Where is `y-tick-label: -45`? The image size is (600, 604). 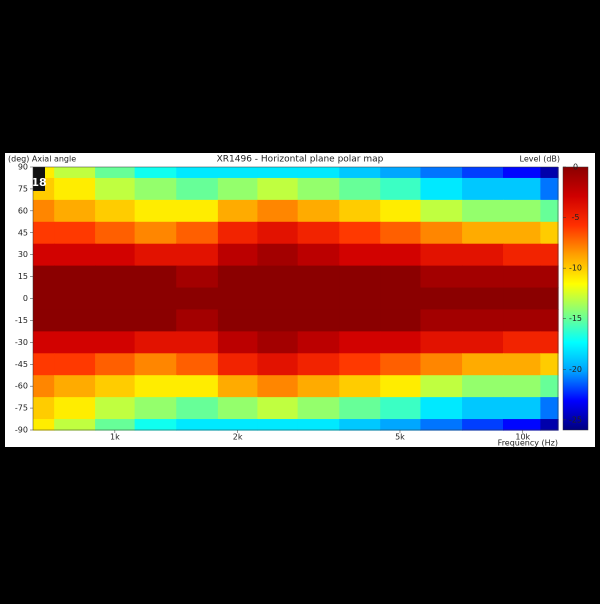
y-tick-label: -45 is located at coordinates (21, 364).